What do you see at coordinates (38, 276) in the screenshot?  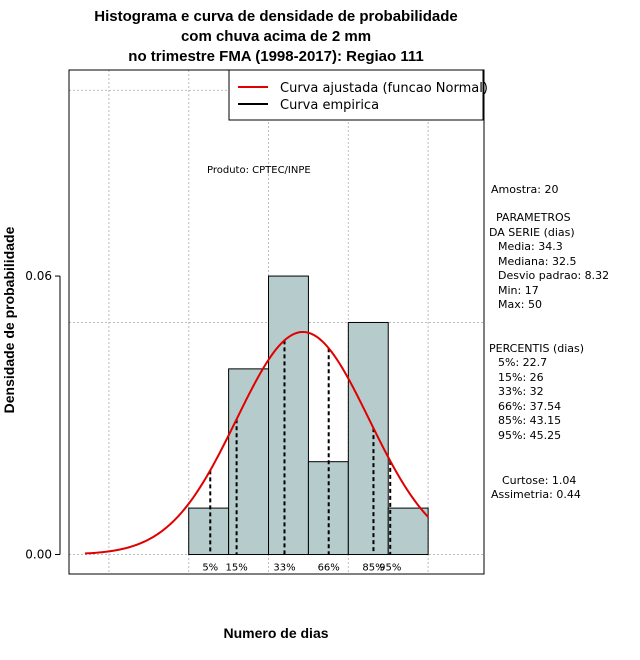 I see `y-tick-label: 0.06` at bounding box center [38, 276].